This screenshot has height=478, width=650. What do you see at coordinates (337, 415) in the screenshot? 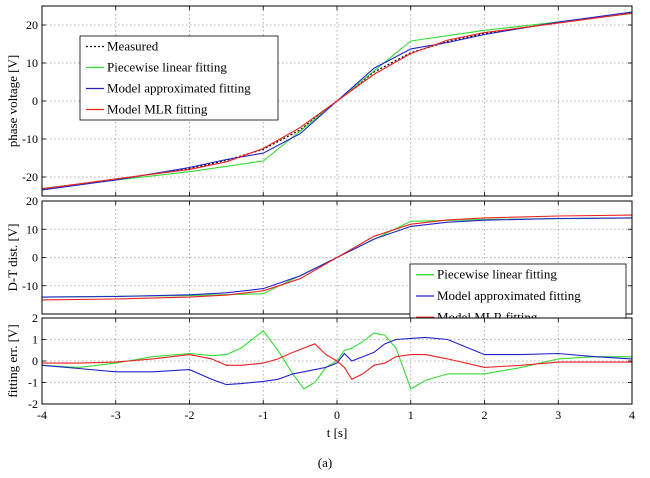
I see `x-tick-label: 0` at bounding box center [337, 415].